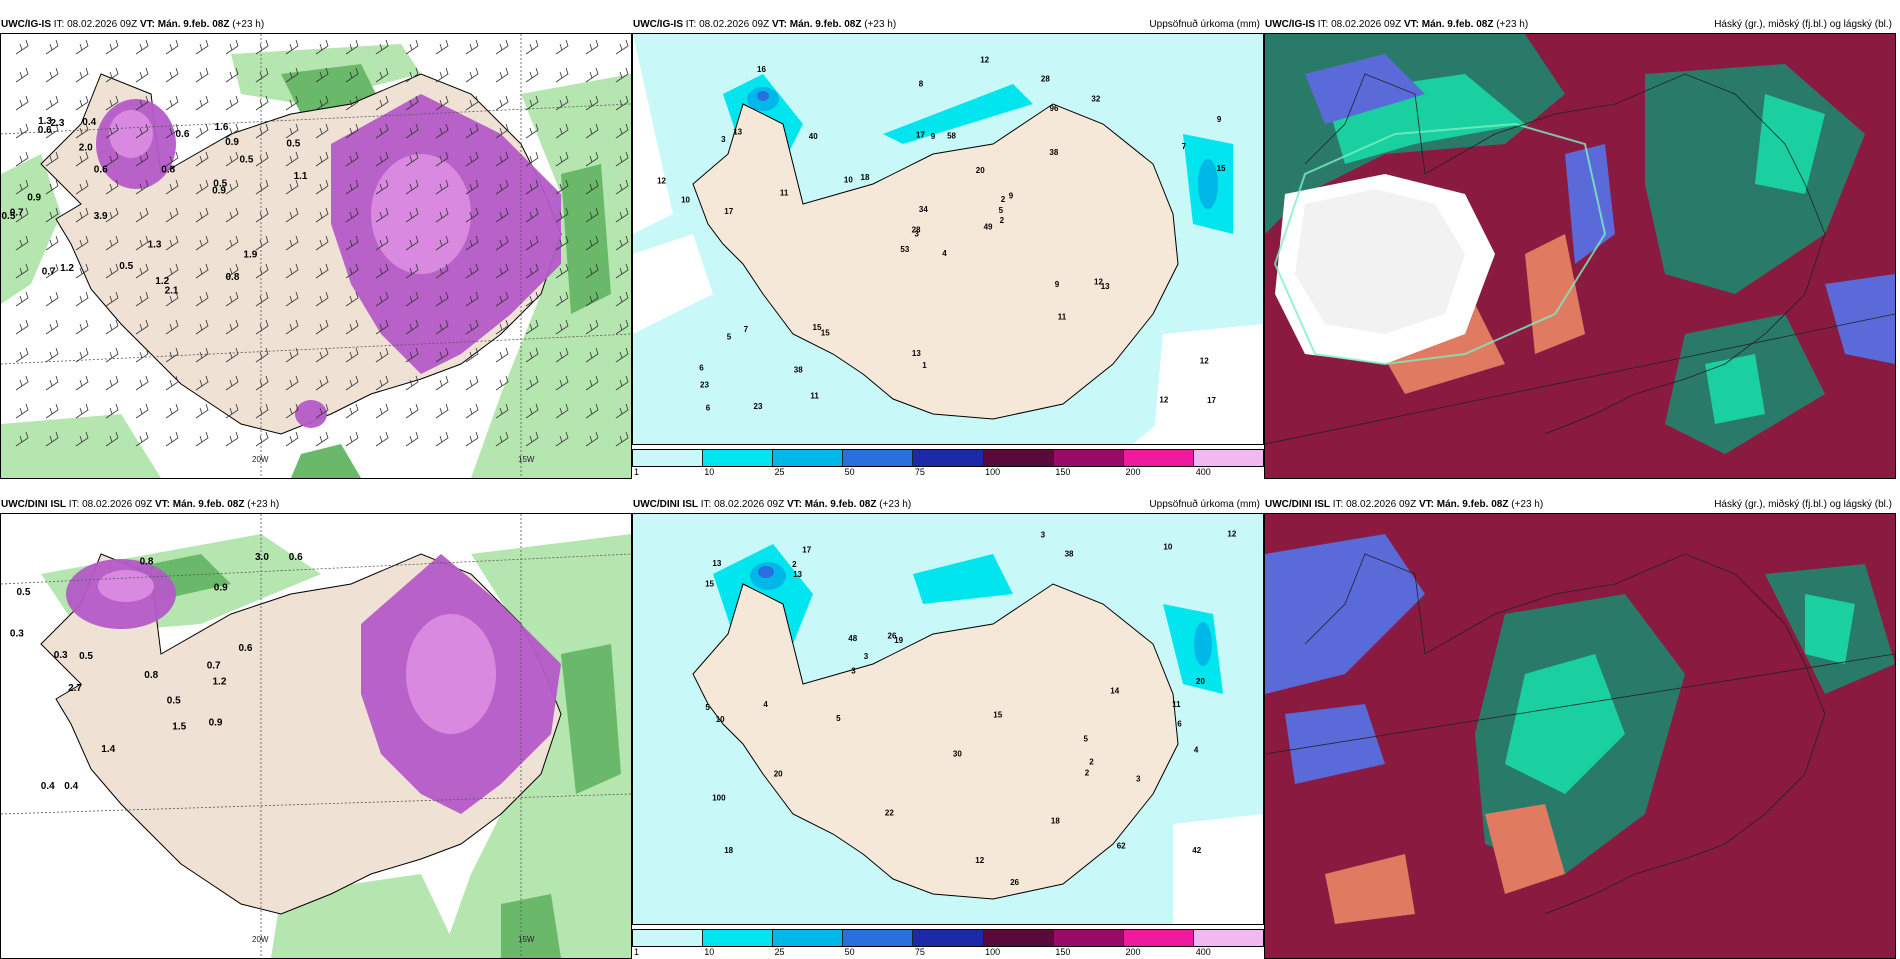  I want to click on map-value-label: 0.5, so click(9, 216).